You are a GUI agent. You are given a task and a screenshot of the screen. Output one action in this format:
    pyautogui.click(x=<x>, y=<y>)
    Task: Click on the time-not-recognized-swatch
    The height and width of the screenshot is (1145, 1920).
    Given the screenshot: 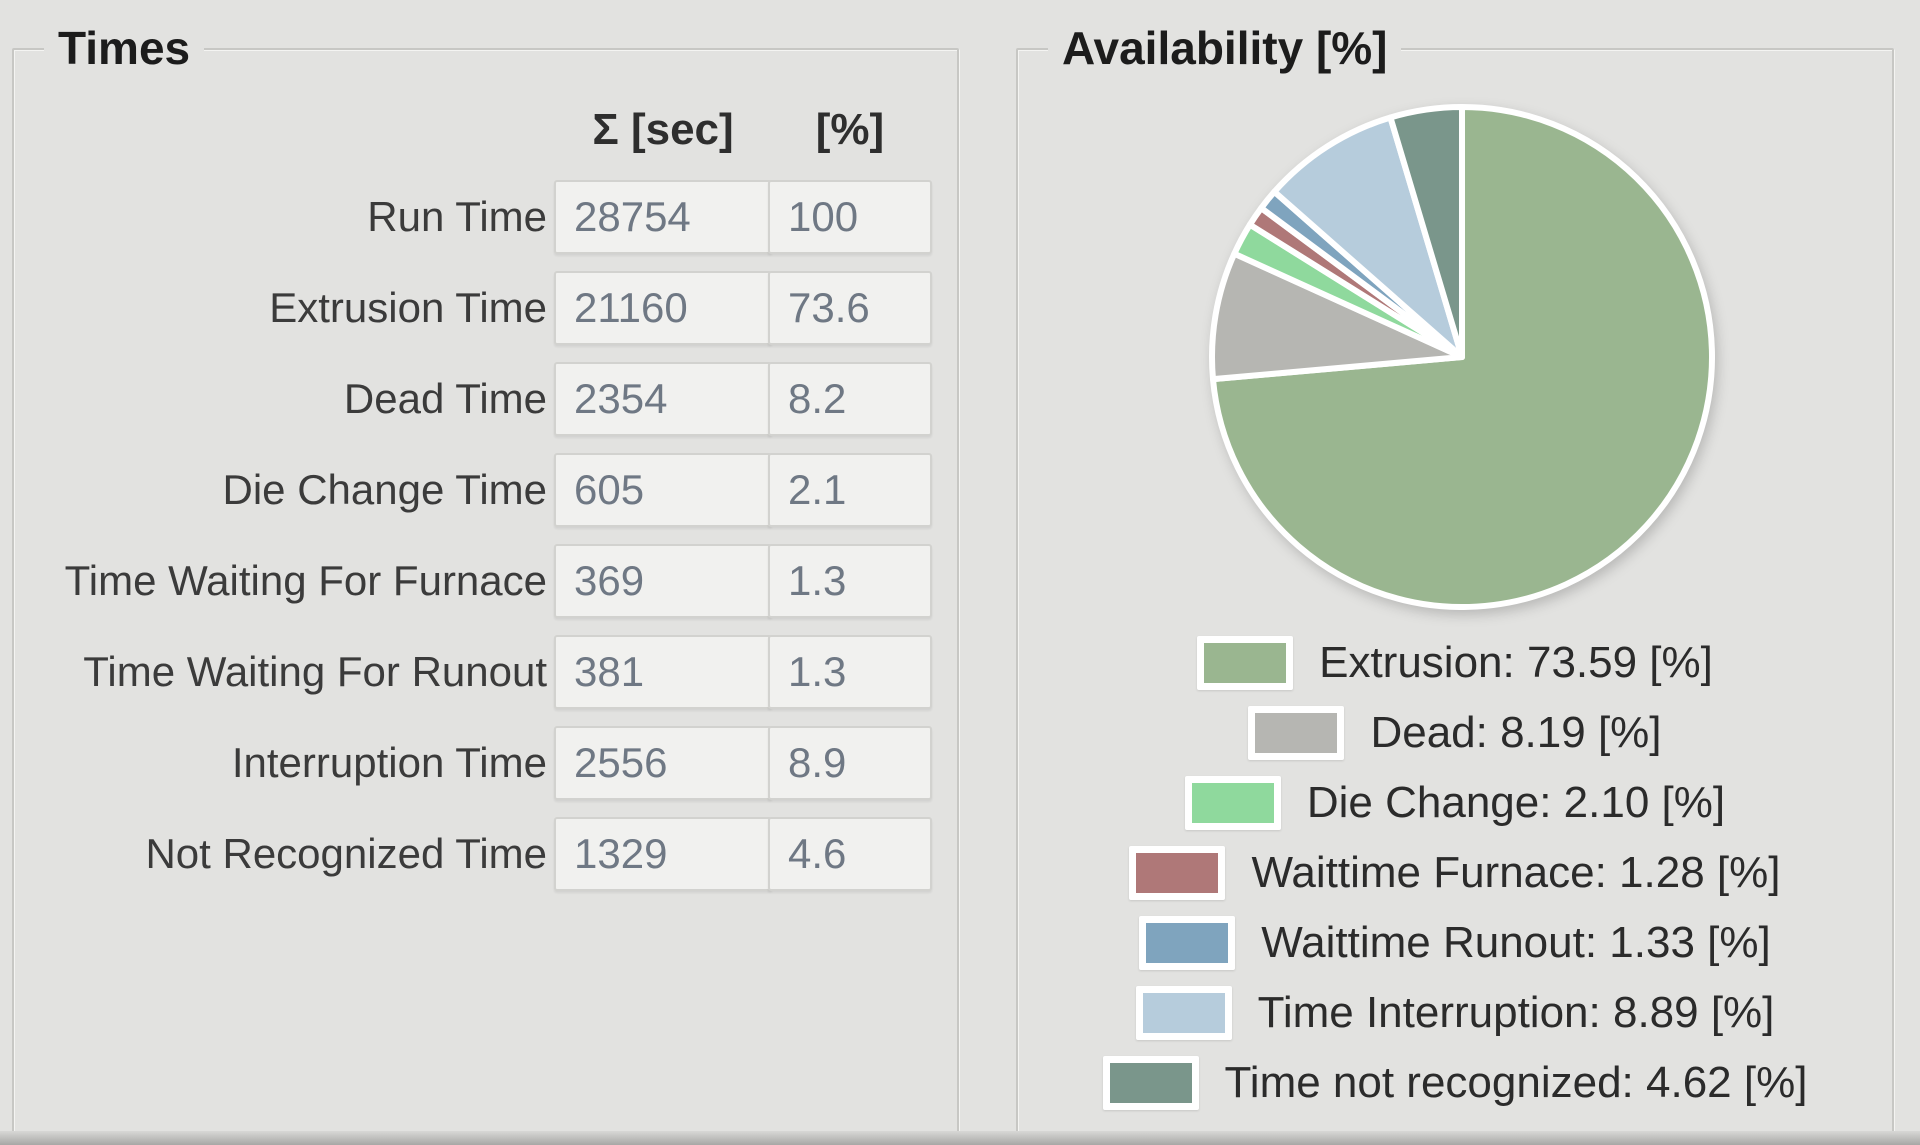 What is the action you would take?
    pyautogui.click(x=1150, y=1083)
    